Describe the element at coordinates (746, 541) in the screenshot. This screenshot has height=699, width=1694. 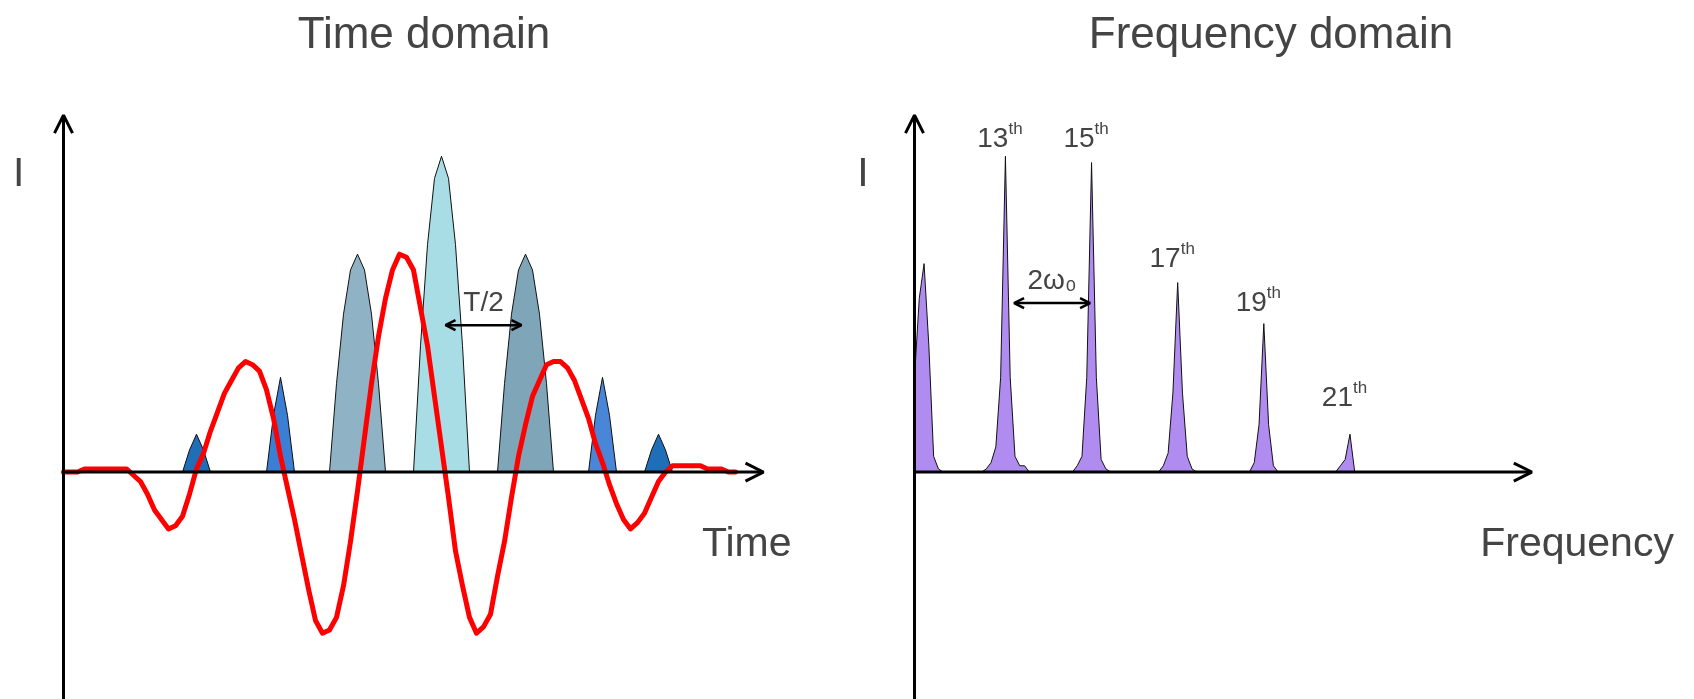
I see `x-axis-title: Time` at that location.